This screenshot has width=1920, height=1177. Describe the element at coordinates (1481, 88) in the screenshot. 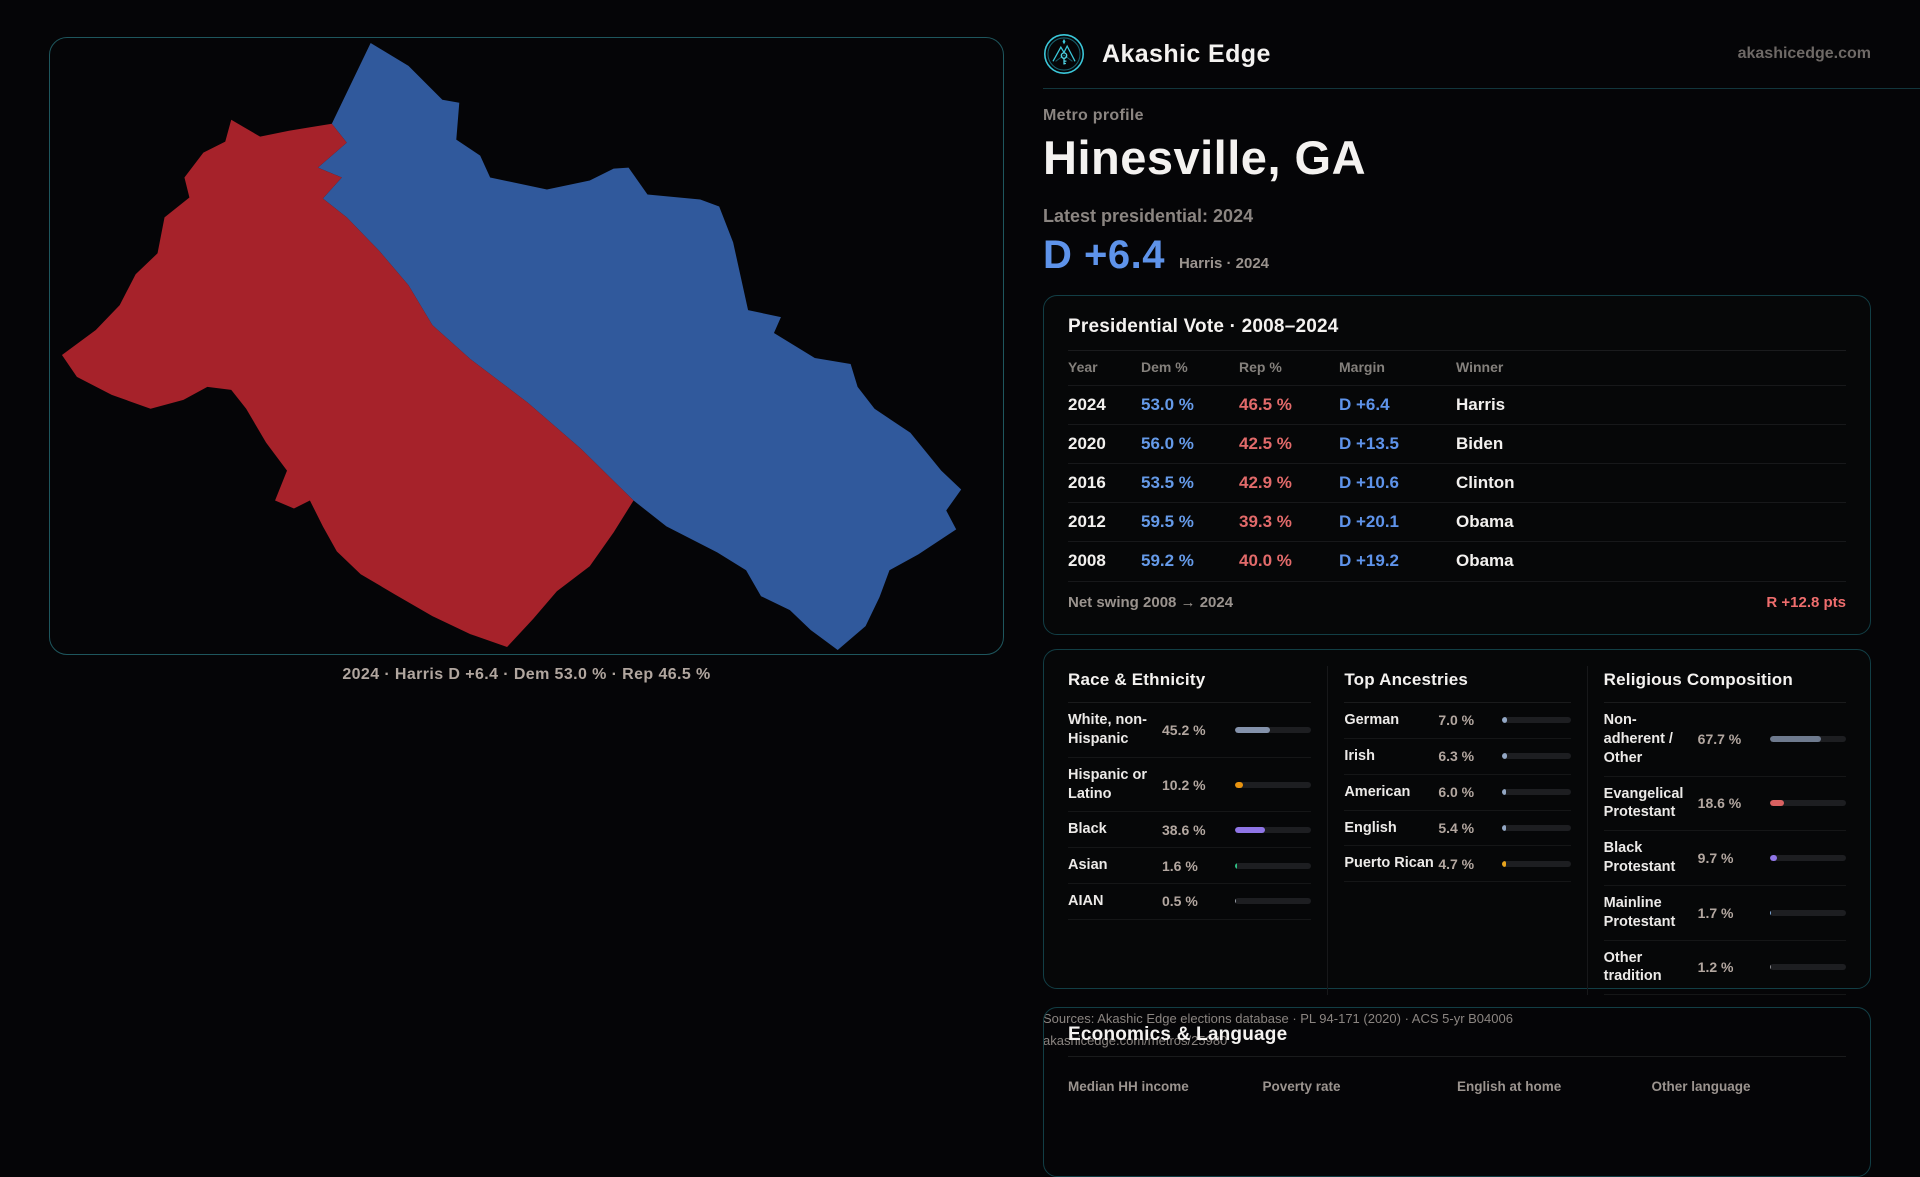

I see `header-divider` at that location.